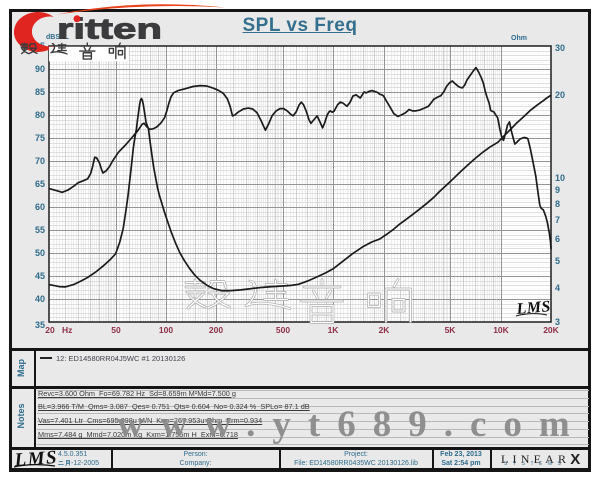  What do you see at coordinates (533, 308) in the screenshot?
I see `svg-text: LMS` at bounding box center [533, 308].